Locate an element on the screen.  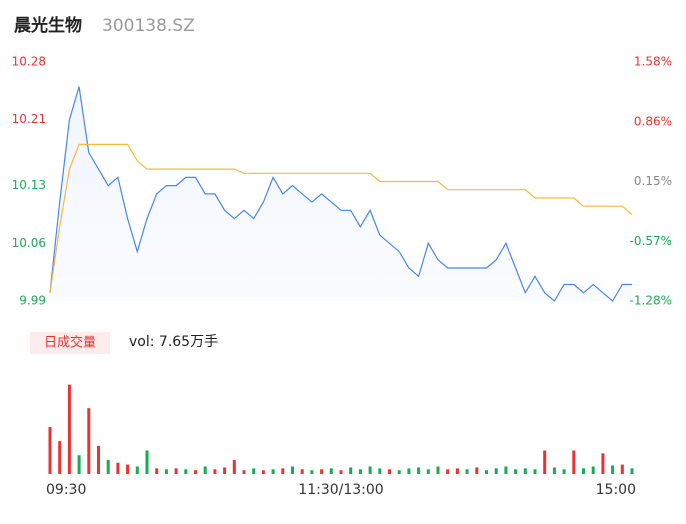
x-tick-label: 15:00 is located at coordinates (616, 490).